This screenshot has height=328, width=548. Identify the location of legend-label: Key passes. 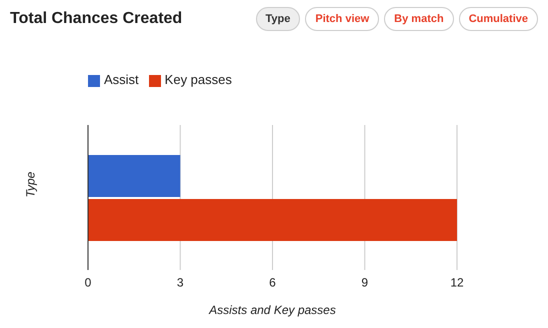
(198, 79).